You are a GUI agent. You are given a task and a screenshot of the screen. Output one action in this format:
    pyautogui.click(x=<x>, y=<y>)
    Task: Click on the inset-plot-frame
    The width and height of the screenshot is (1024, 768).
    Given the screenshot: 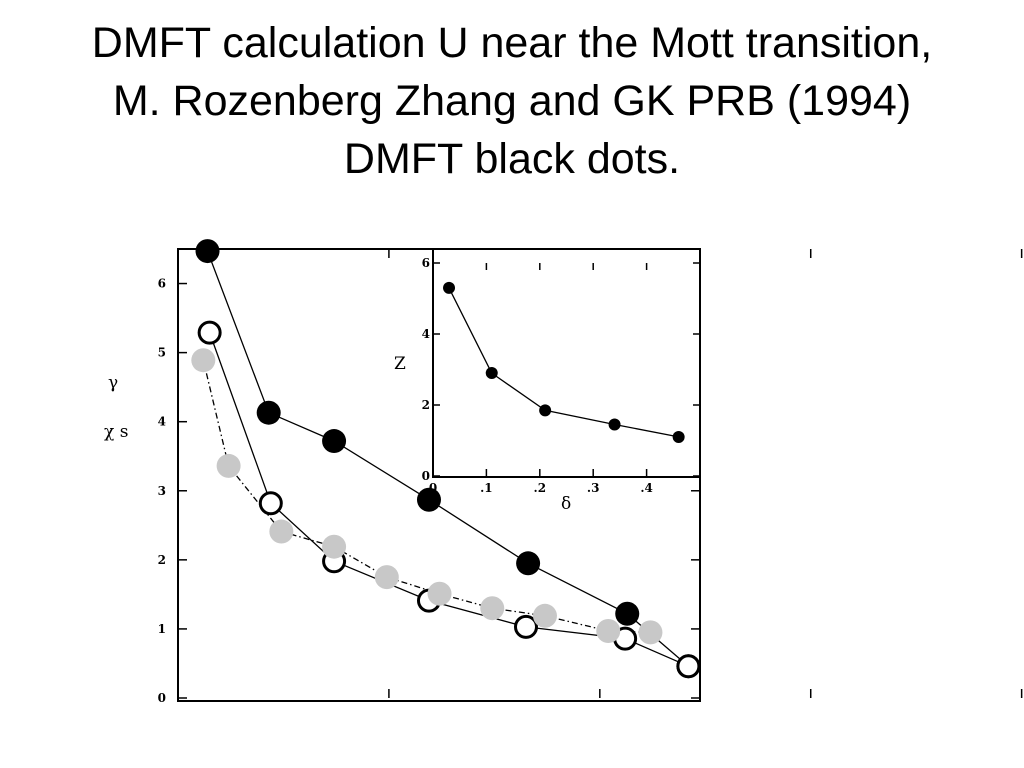 What is the action you would take?
    pyautogui.click(x=566, y=363)
    